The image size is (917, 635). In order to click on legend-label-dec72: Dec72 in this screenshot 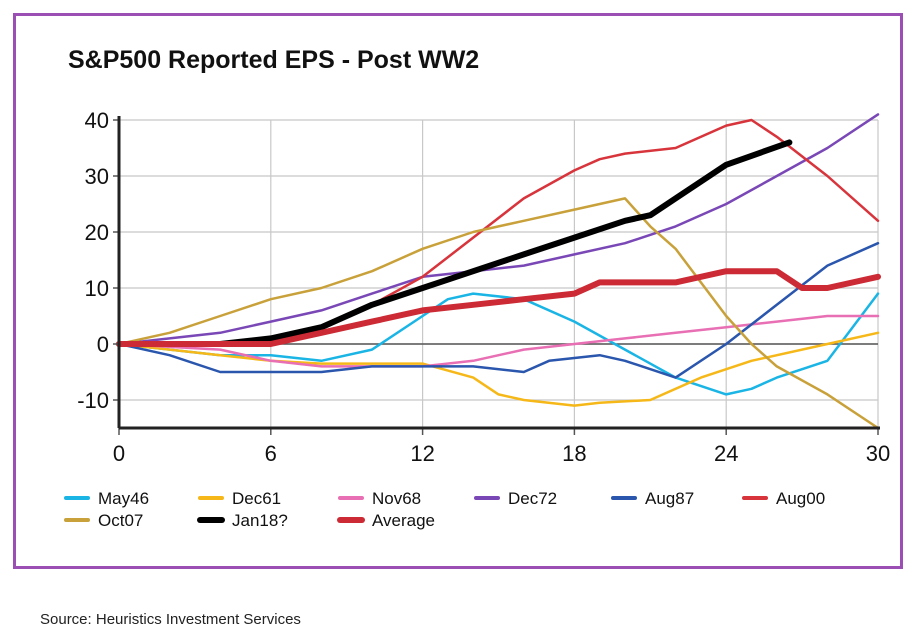, I will do `click(532, 498)`.